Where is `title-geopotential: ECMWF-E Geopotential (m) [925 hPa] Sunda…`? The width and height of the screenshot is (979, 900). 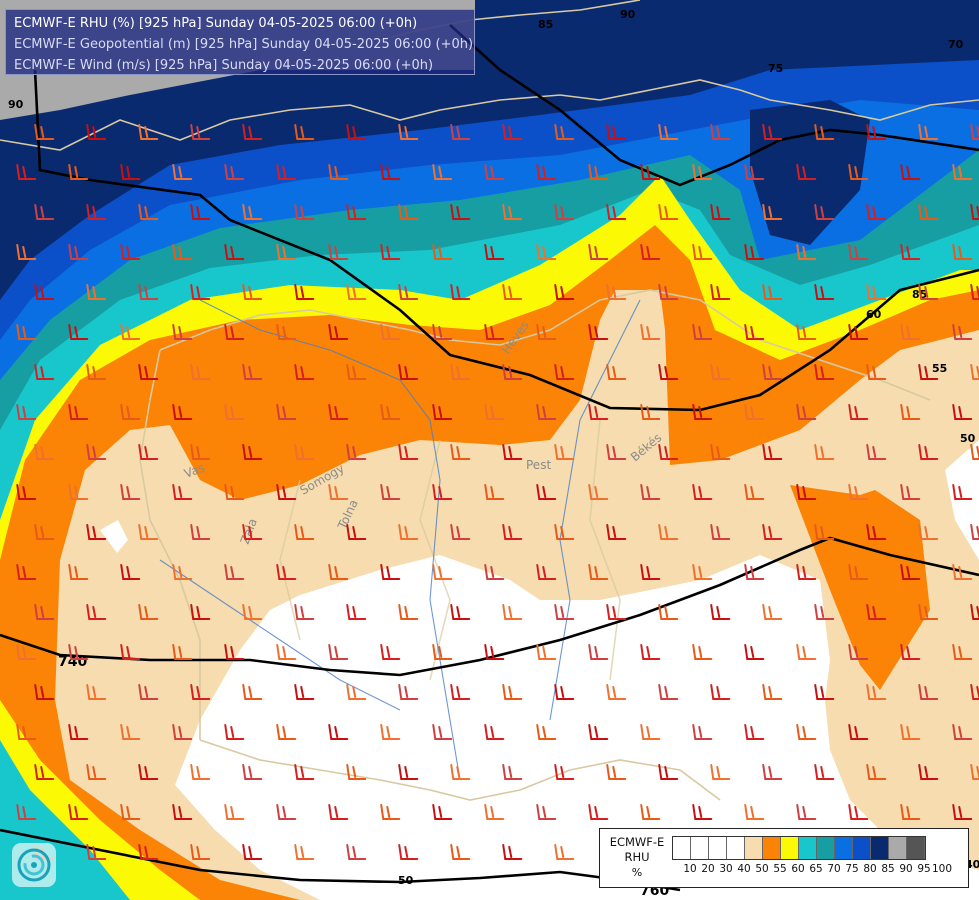 title-geopotential: ECMWF-E Geopotential (m) [925 hPa] Sunda… is located at coordinates (244, 44).